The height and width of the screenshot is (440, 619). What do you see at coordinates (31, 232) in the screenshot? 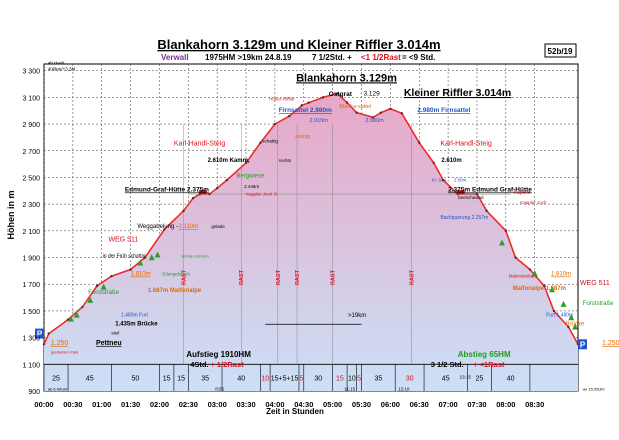
I see `y-tick-label: 2 100` at bounding box center [31, 232].